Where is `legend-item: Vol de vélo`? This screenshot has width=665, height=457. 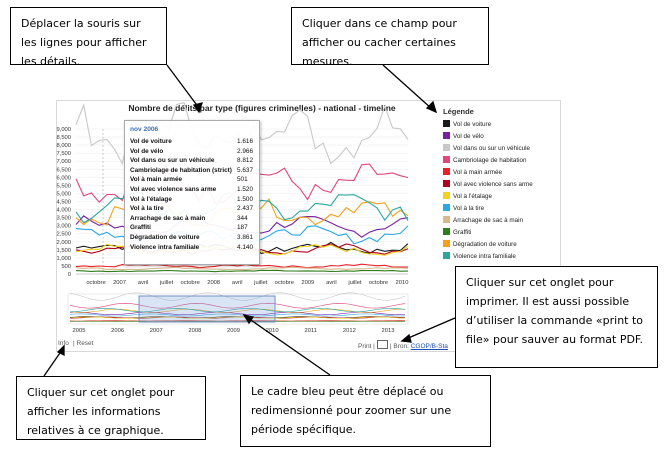 legend-item: Vol de vélo is located at coordinates (463, 137).